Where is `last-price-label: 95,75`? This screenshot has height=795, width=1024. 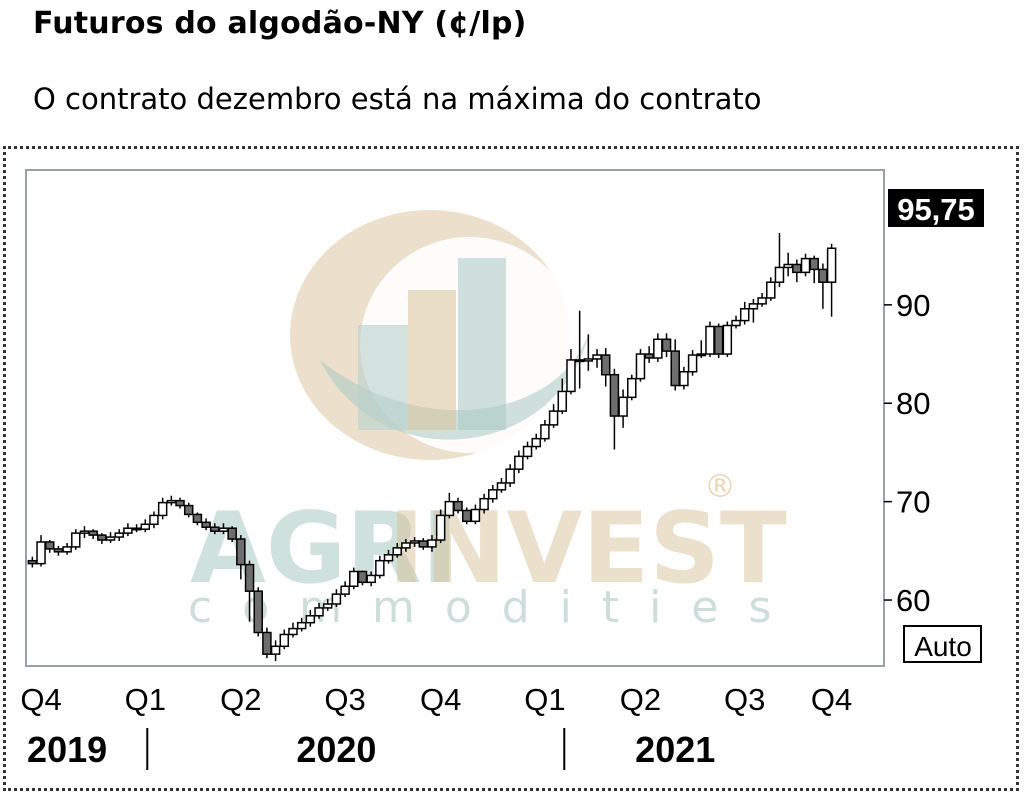
last-price-label: 95,75 is located at coordinates (936, 209).